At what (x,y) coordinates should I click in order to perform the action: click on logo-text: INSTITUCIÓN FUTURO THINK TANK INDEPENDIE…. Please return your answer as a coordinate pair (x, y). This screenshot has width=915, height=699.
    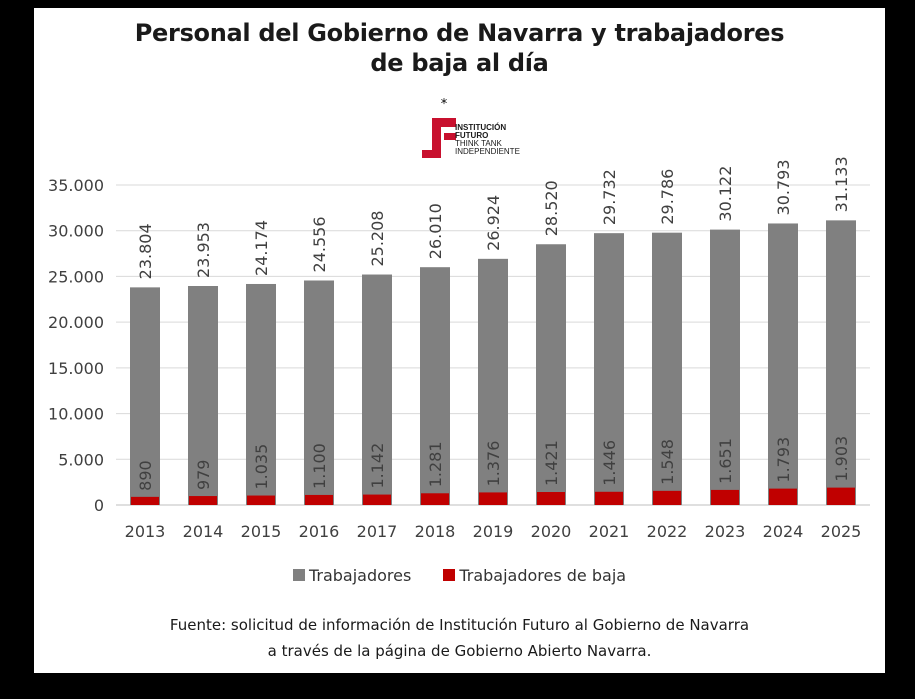
    Looking at the image, I should click on (487, 140).